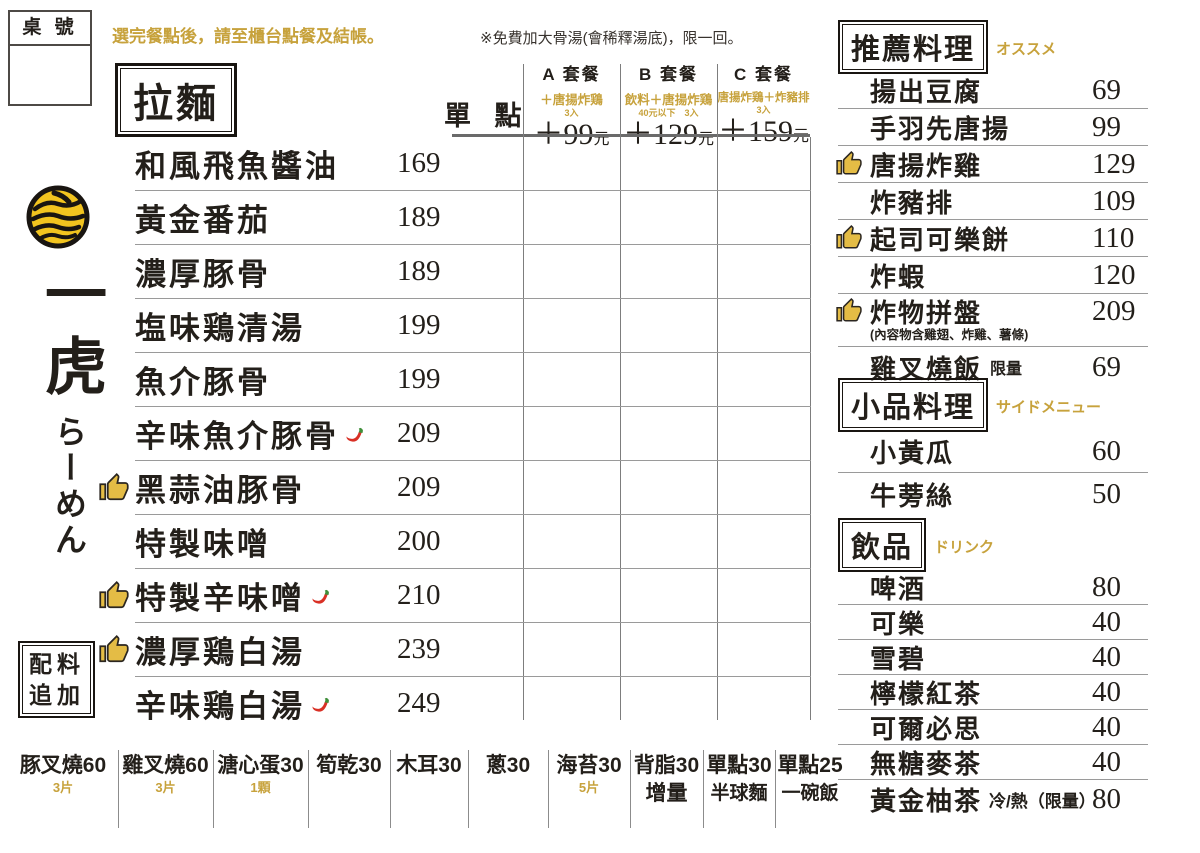  I want to click on brand-kana-vertical: らーめん, so click(69, 487).